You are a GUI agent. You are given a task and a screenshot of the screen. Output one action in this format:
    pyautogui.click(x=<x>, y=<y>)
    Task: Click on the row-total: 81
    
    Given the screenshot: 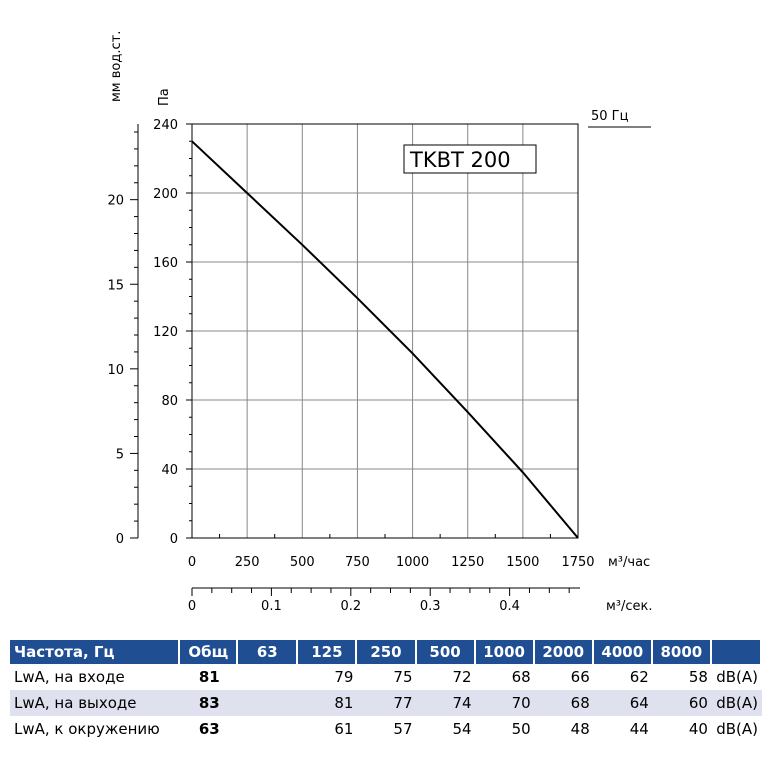 What is the action you would take?
    pyautogui.click(x=209, y=677)
    